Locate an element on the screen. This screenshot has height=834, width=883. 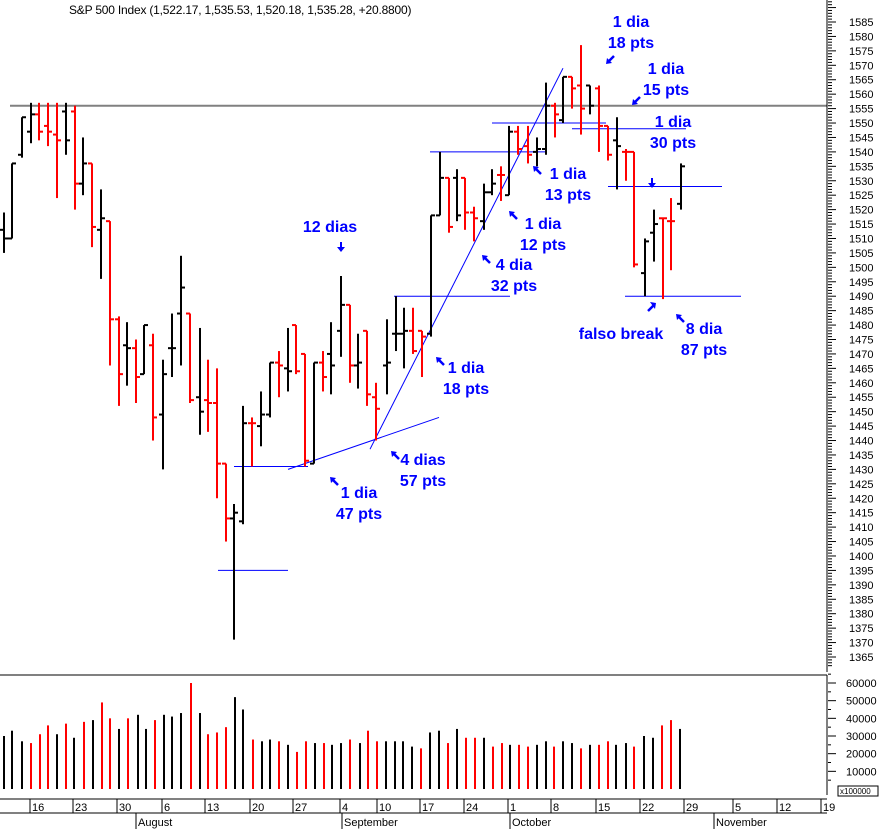
price-tick-label: 1530 is located at coordinates (861, 182).